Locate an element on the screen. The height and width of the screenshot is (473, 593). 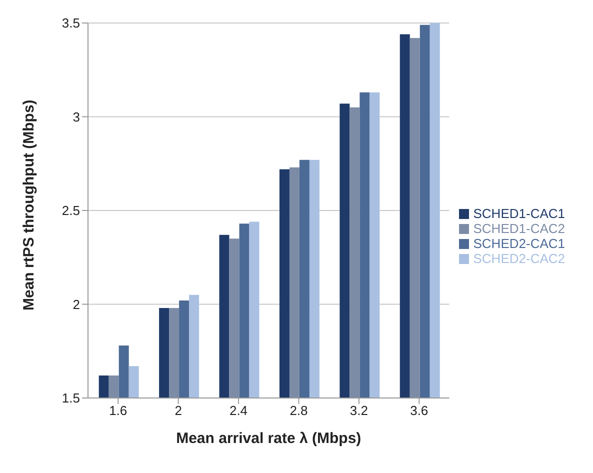
y-tick-label: 3.5 is located at coordinates (71, 23).